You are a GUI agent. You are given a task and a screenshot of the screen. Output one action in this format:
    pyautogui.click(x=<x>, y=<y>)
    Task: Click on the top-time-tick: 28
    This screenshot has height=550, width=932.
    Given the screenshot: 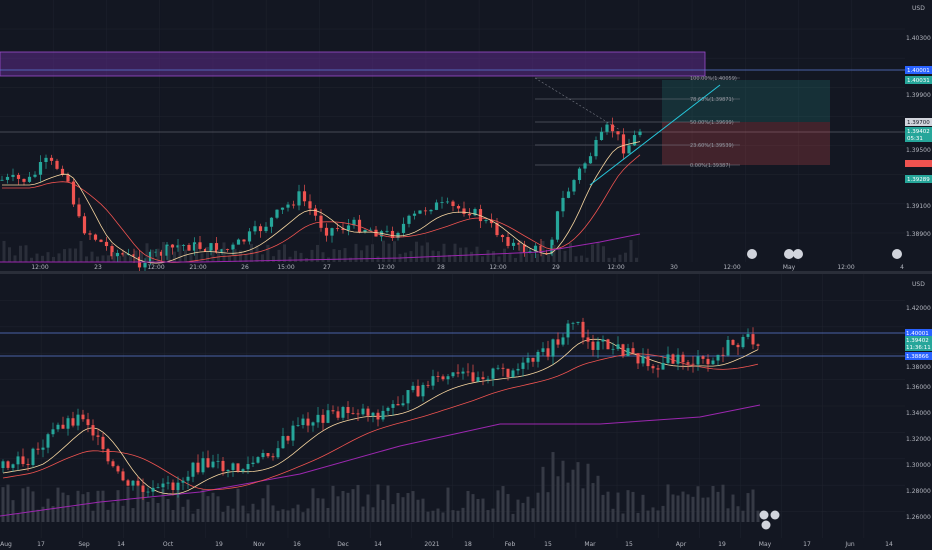 What is the action you would take?
    pyautogui.click(x=441, y=267)
    